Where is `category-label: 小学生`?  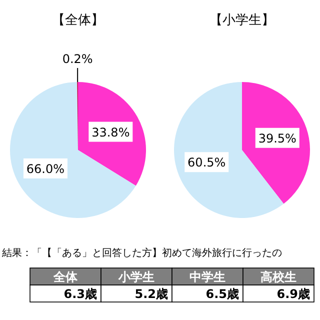 category-label: 小学生 is located at coordinates (136, 277).